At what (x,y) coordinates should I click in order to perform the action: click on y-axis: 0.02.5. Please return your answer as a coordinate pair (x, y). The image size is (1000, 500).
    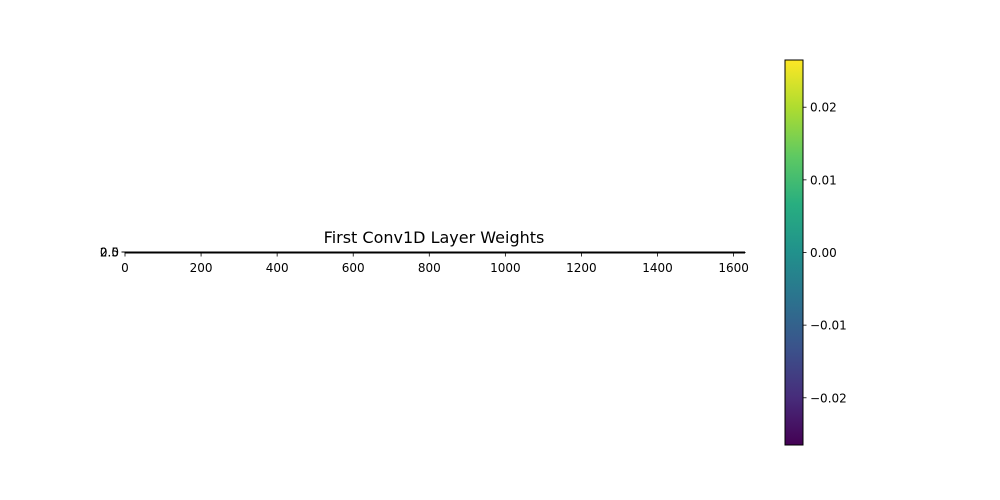
    Looking at the image, I should click on (112, 253).